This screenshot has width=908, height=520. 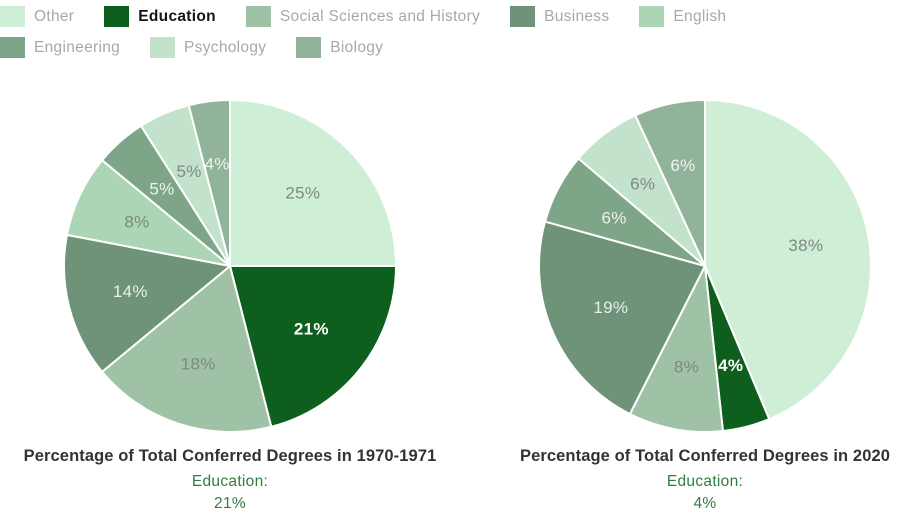 What do you see at coordinates (225, 47) in the screenshot?
I see `legend-label-psychology: Psychology` at bounding box center [225, 47].